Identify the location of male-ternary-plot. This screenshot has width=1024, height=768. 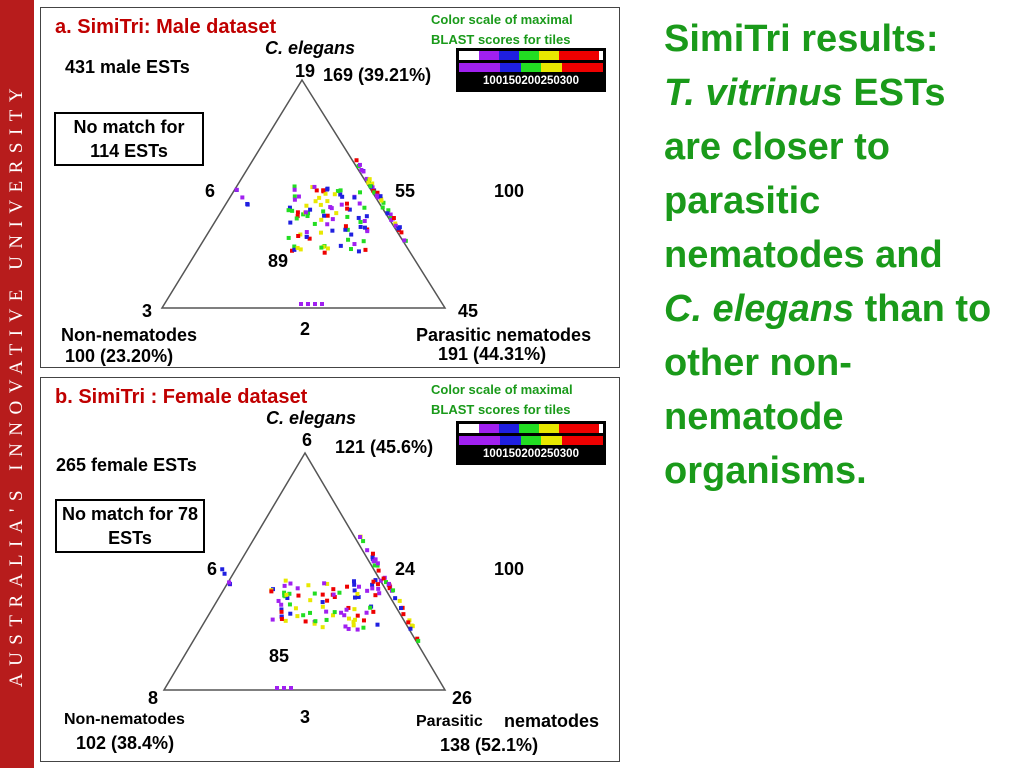
(303, 193).